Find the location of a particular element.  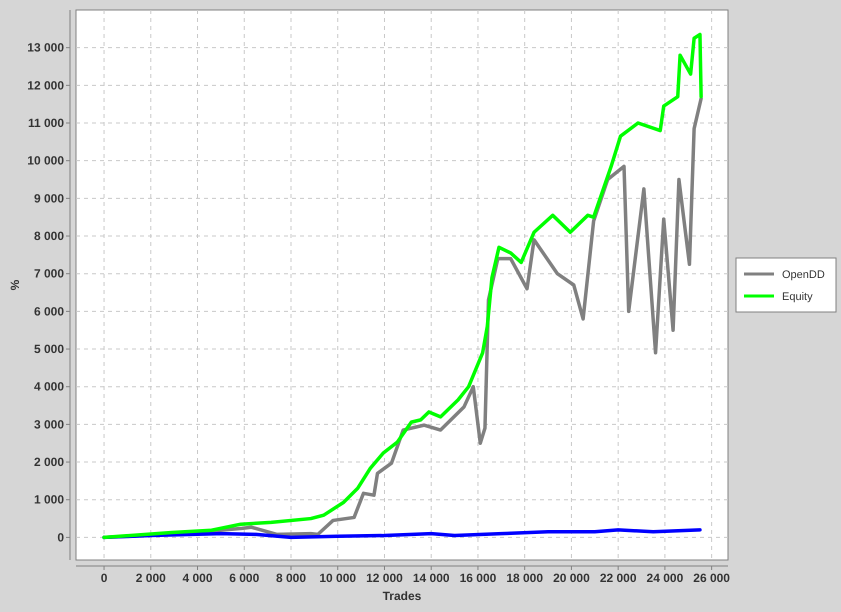

x-tick-label: 18 000 is located at coordinates (525, 578).